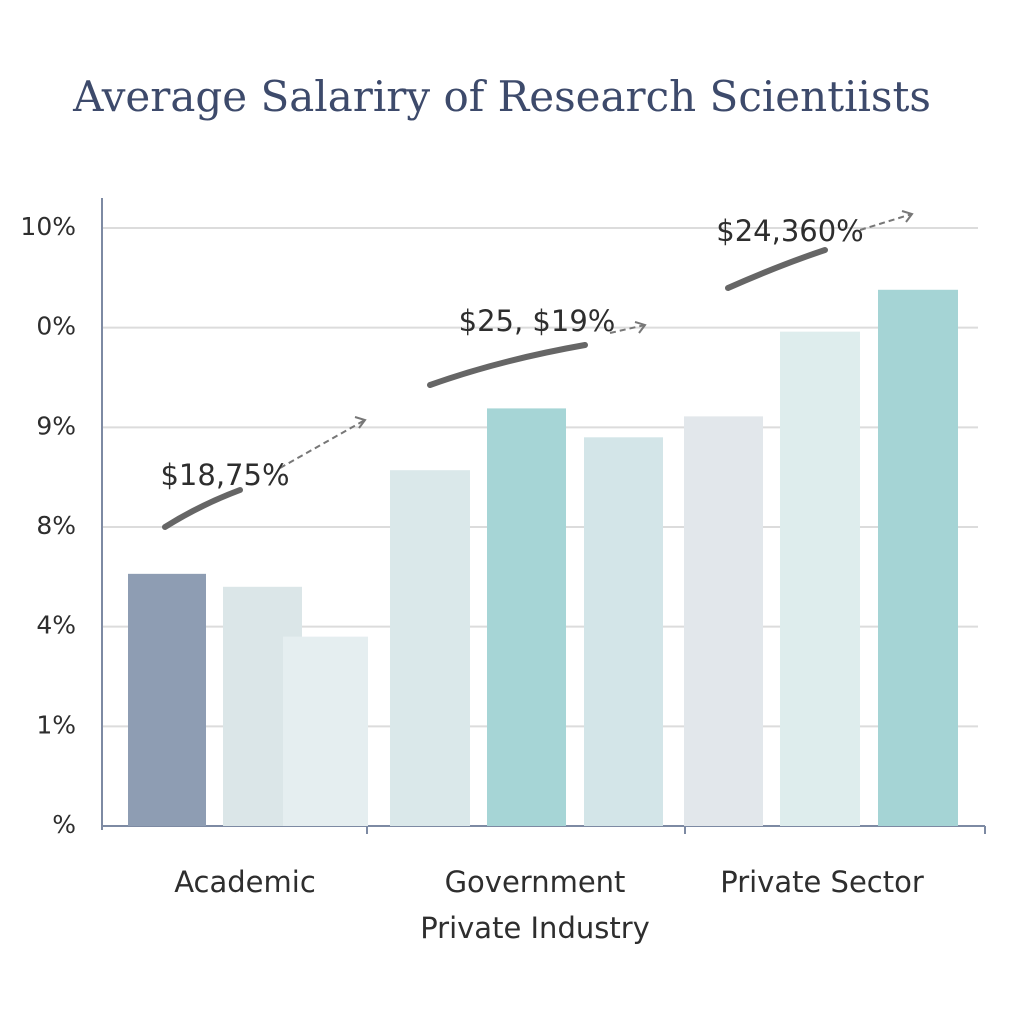  Describe the element at coordinates (537, 321) in the screenshot. I see `annotation: $25, $19%` at that location.